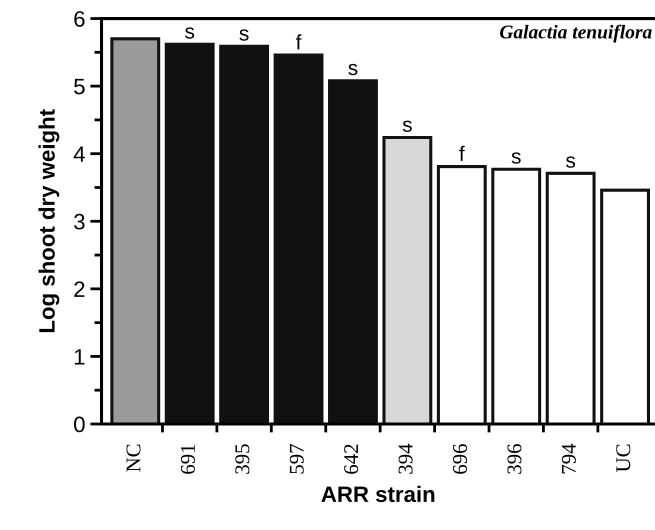  What do you see at coordinates (49, 220) in the screenshot?
I see `y-axis-title: Log shoot dry weight` at bounding box center [49, 220].